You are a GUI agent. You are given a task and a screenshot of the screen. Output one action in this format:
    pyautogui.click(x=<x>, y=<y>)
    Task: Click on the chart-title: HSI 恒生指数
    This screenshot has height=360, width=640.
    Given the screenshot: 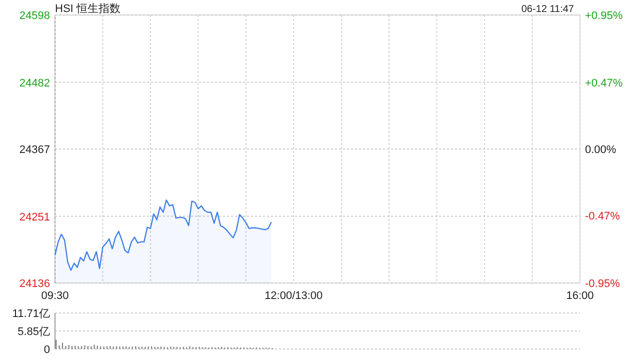 What is the action you would take?
    pyautogui.click(x=87, y=8)
    